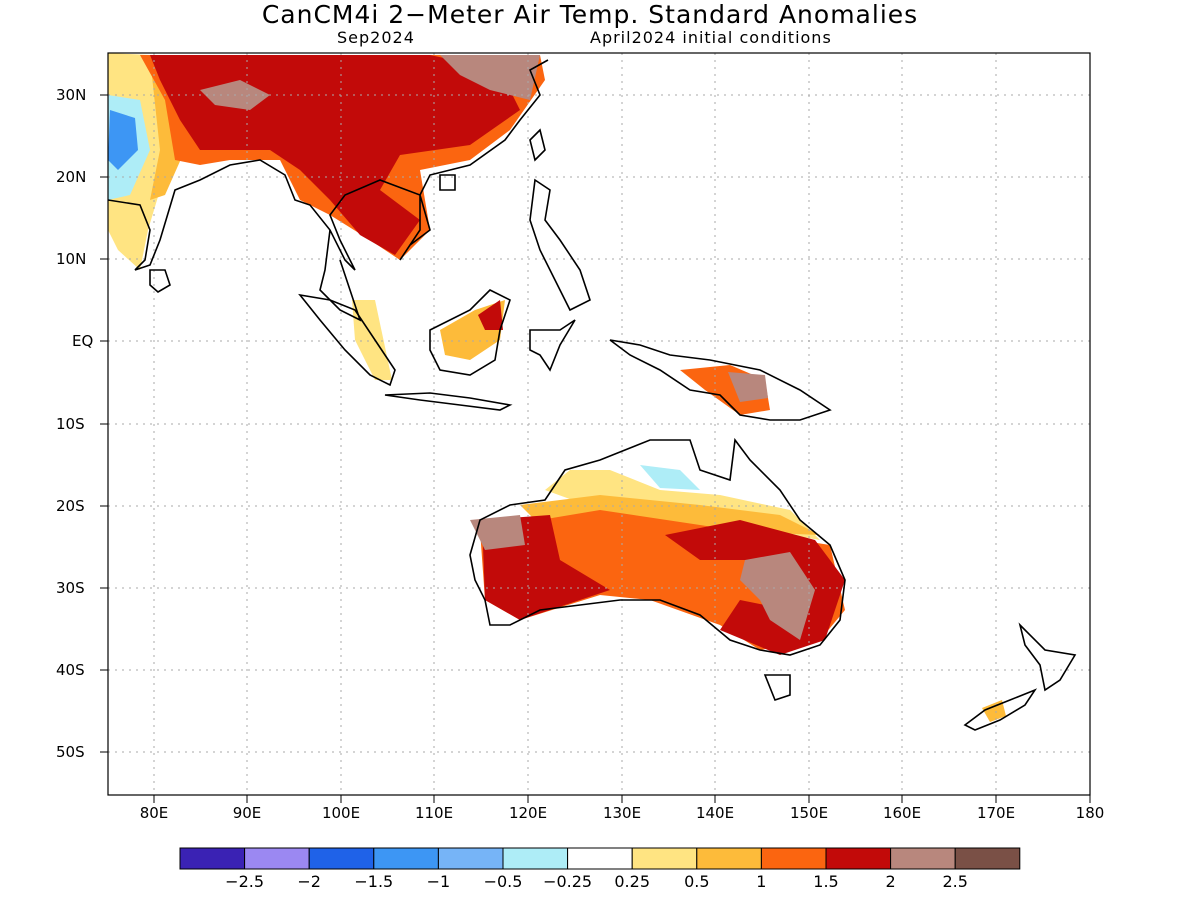 The height and width of the screenshot is (900, 1200). Describe the element at coordinates (1047, 657) in the screenshot. I see `nz-north-coastline` at that location.